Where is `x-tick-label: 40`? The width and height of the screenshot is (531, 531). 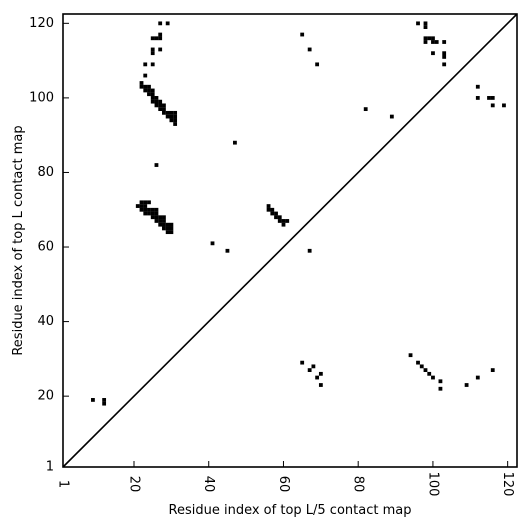 x-tick-label: 40 is located at coordinates (208, 484).